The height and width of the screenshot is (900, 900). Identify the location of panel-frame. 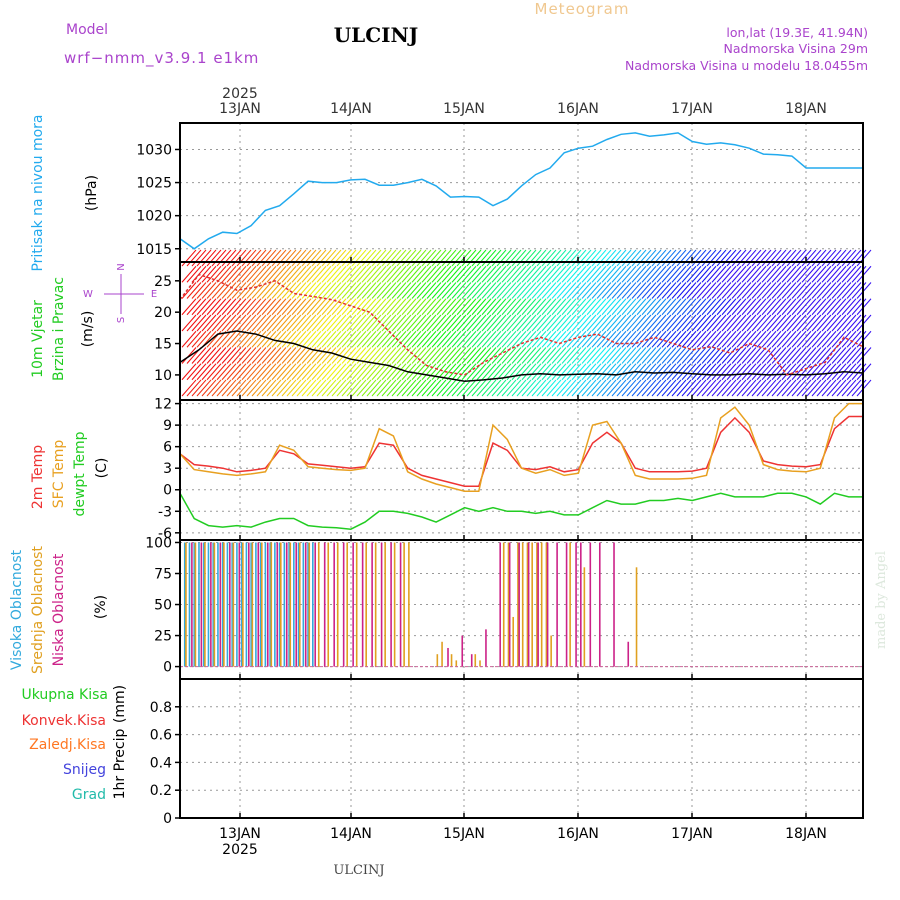
(521, 609).